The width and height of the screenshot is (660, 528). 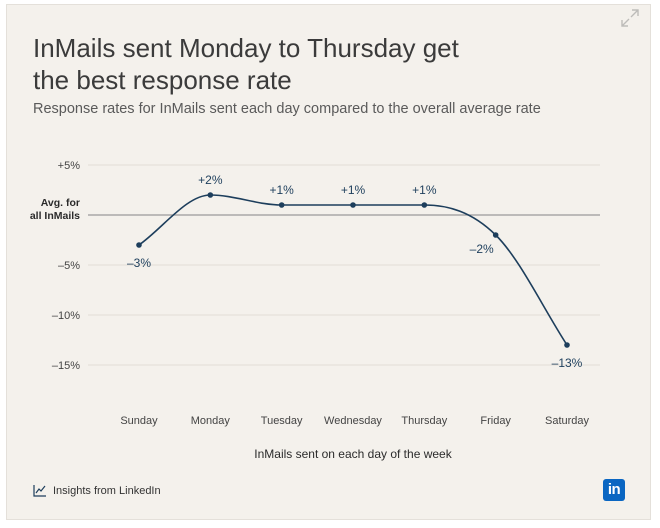 I want to click on title-line-2: the best response rate, so click(x=162, y=80).